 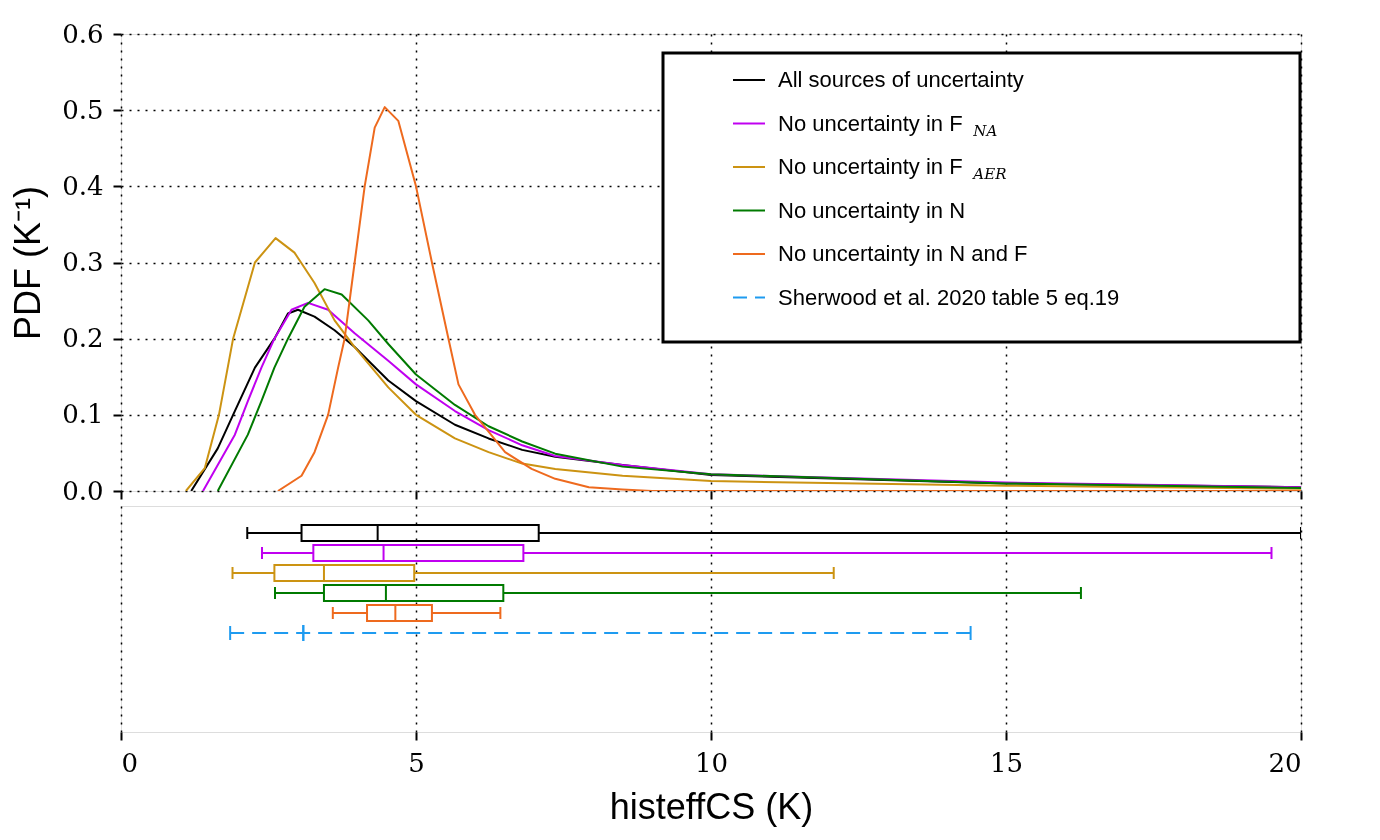 I want to click on x-tick-label: 10, so click(x=711, y=762).